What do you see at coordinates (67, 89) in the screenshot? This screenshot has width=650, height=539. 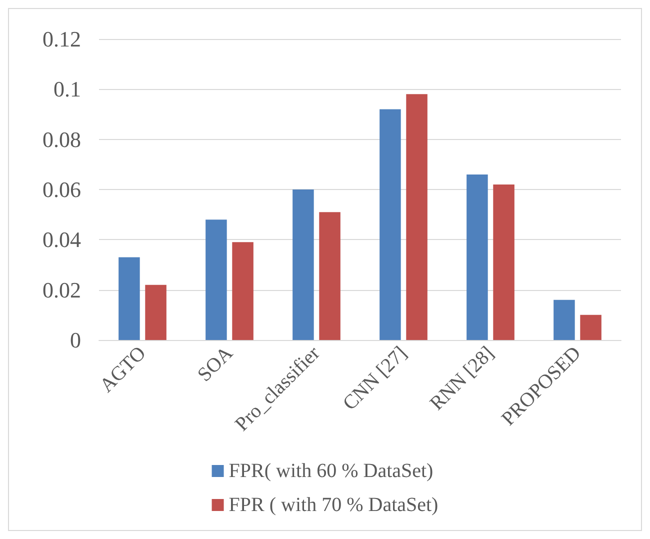 I see `y-tick-label: 0.1` at bounding box center [67, 89].